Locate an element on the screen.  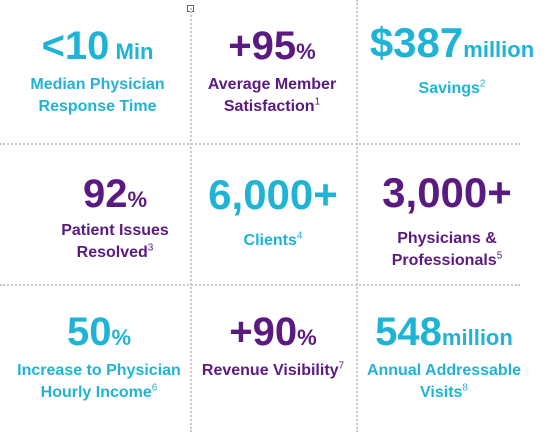
stat-value: +95 is located at coordinates (262, 46).